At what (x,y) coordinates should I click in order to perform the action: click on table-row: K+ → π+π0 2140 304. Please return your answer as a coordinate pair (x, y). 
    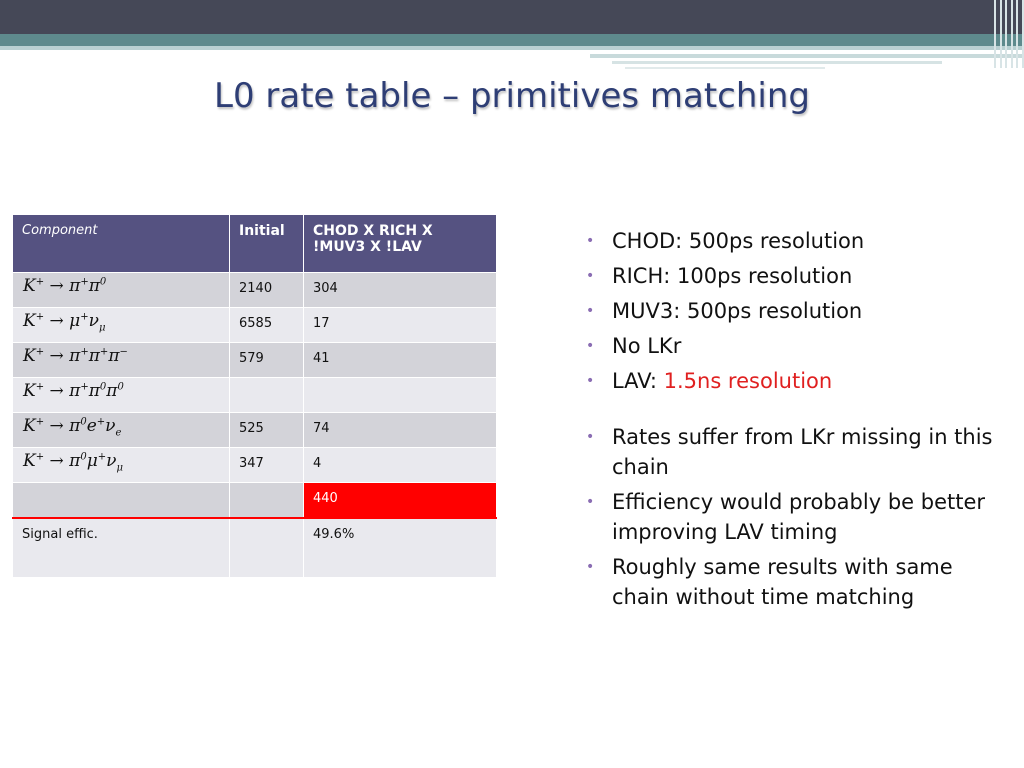
    Looking at the image, I should click on (254, 290).